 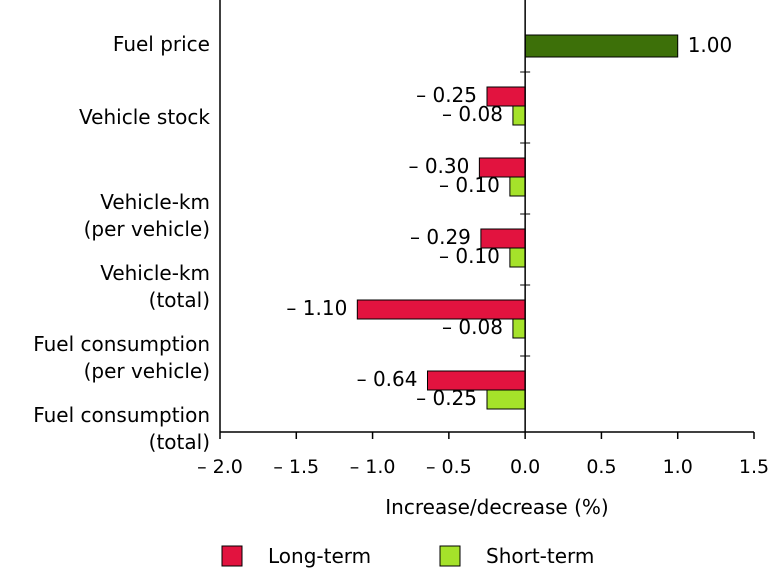 I want to click on x-tick-label: 0.5, so click(x=601, y=467).